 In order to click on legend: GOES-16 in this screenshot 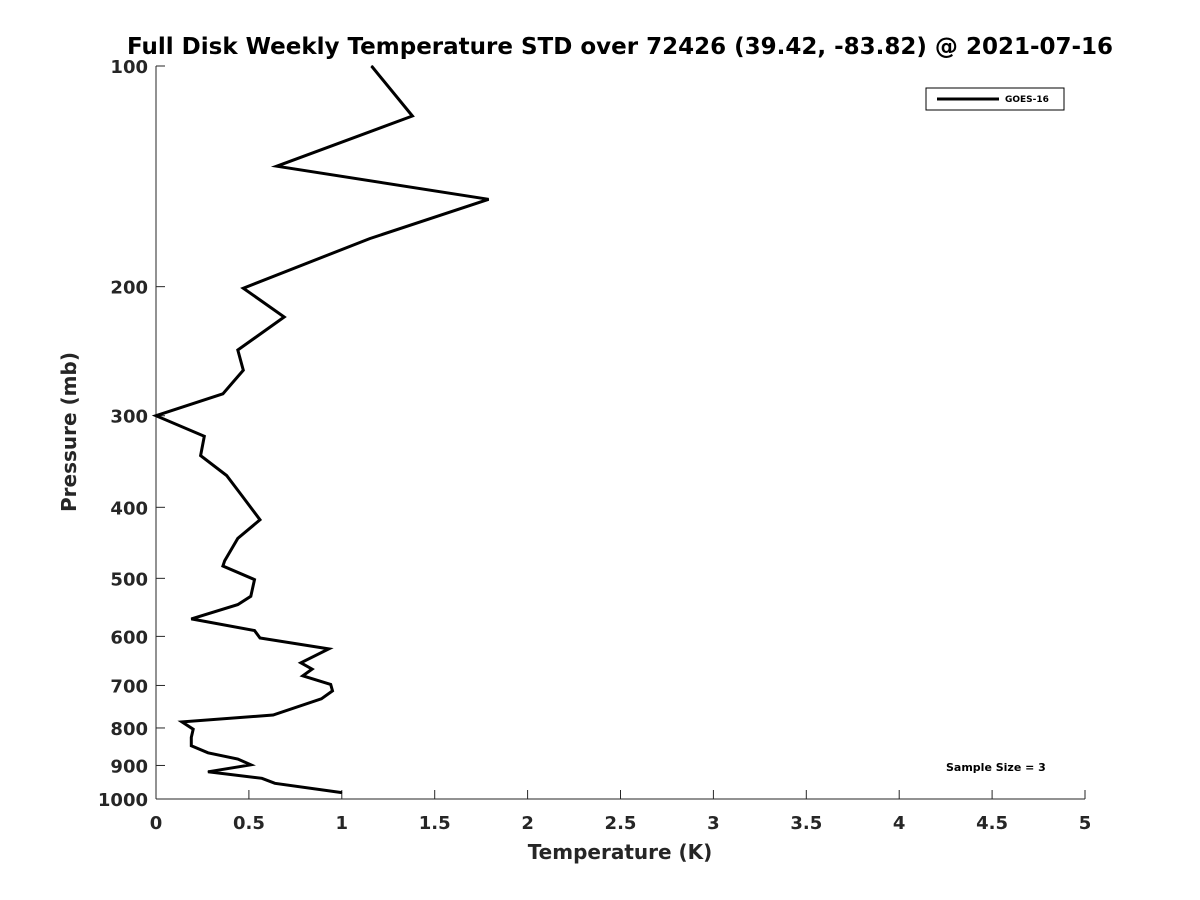, I will do `click(995, 99)`.